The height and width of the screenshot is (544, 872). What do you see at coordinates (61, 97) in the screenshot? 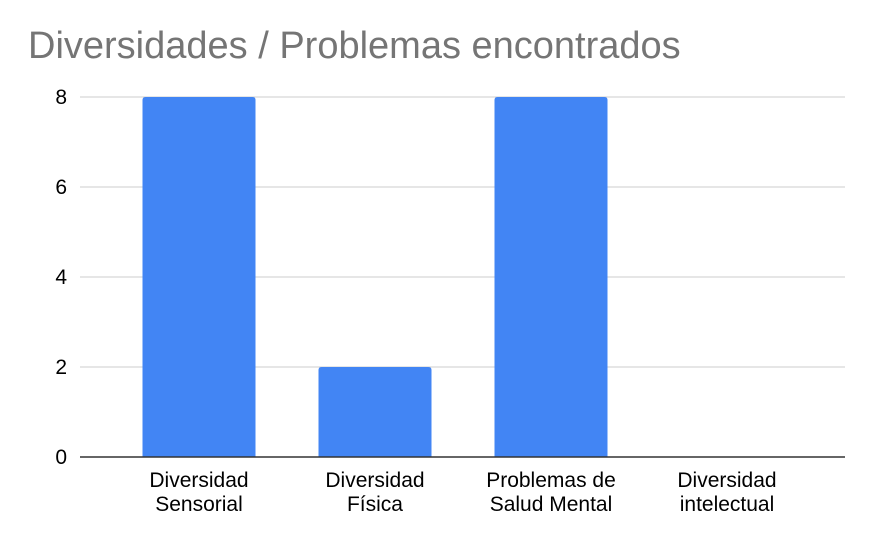
I see `y-tick-label: 8` at bounding box center [61, 97].